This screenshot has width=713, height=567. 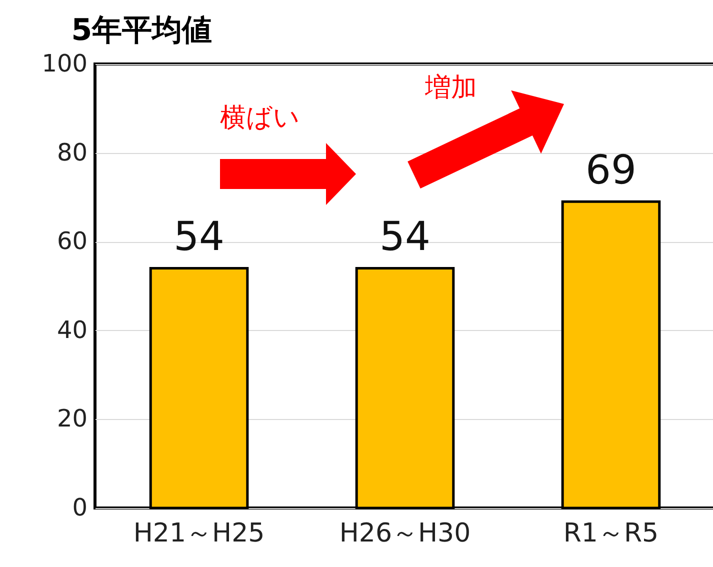 What do you see at coordinates (611, 171) in the screenshot?
I see `data-label: 69` at bounding box center [611, 171].